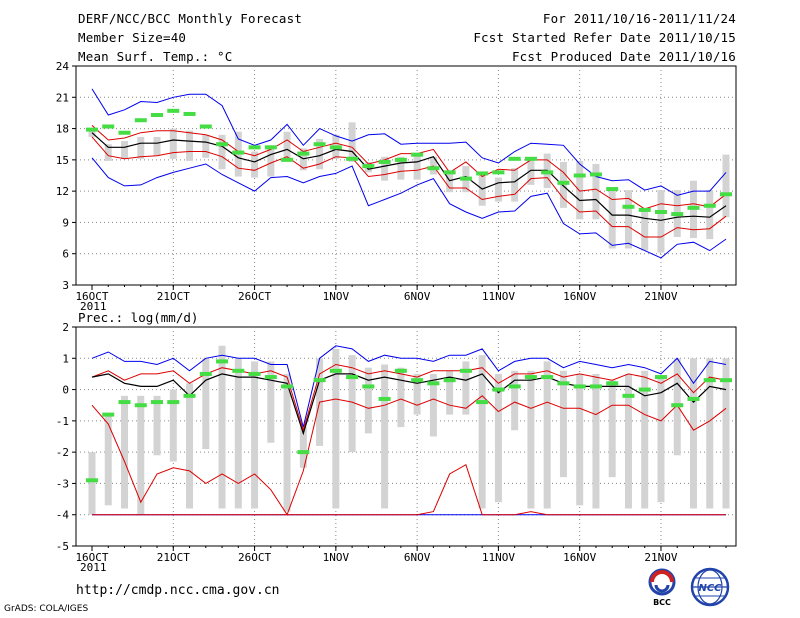 The height and width of the screenshot is (618, 800). What do you see at coordinates (178, 590) in the screenshot?
I see `source-url: http://cmdp.ncc.cma.gov.cn` at bounding box center [178, 590].